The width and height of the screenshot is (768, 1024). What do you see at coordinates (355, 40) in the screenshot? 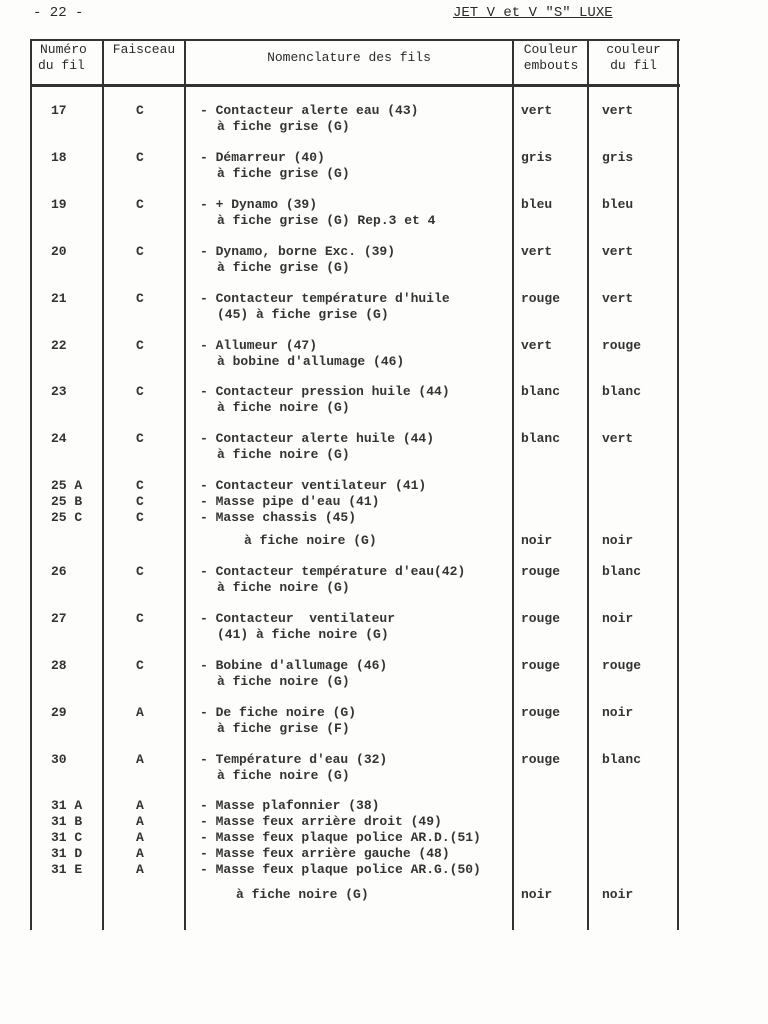
I see `table-top-border` at bounding box center [355, 40].